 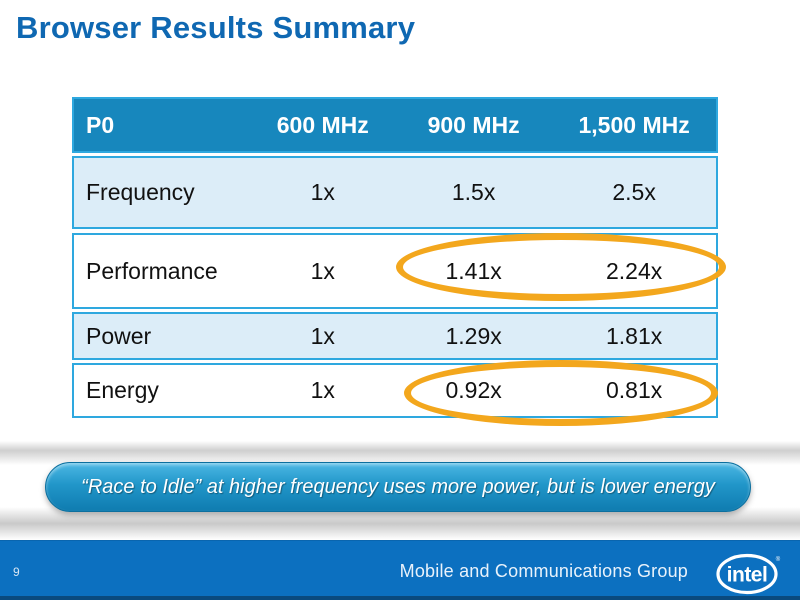 What do you see at coordinates (140, 192) in the screenshot?
I see `row-label: Frequency` at bounding box center [140, 192].